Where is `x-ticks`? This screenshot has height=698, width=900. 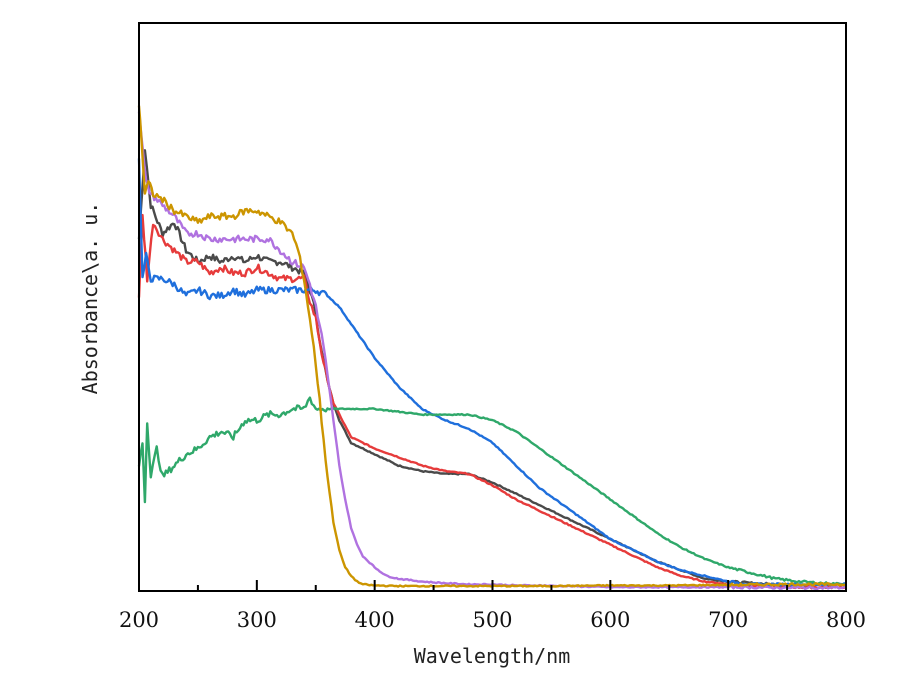
x-ticks is located at coordinates (492, 585).